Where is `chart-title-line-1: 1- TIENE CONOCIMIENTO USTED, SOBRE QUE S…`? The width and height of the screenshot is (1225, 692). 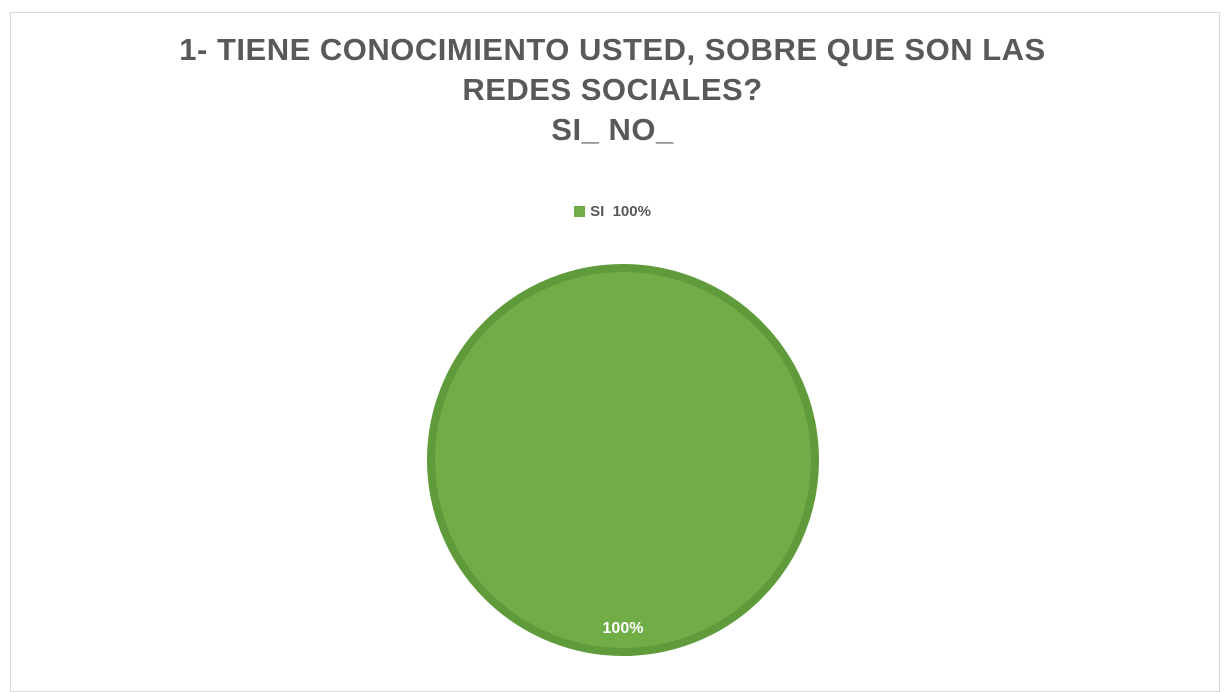
chart-title-line-1: 1- TIENE CONOCIMIENTO USTED, SOBRE QUE S… is located at coordinates (612, 49).